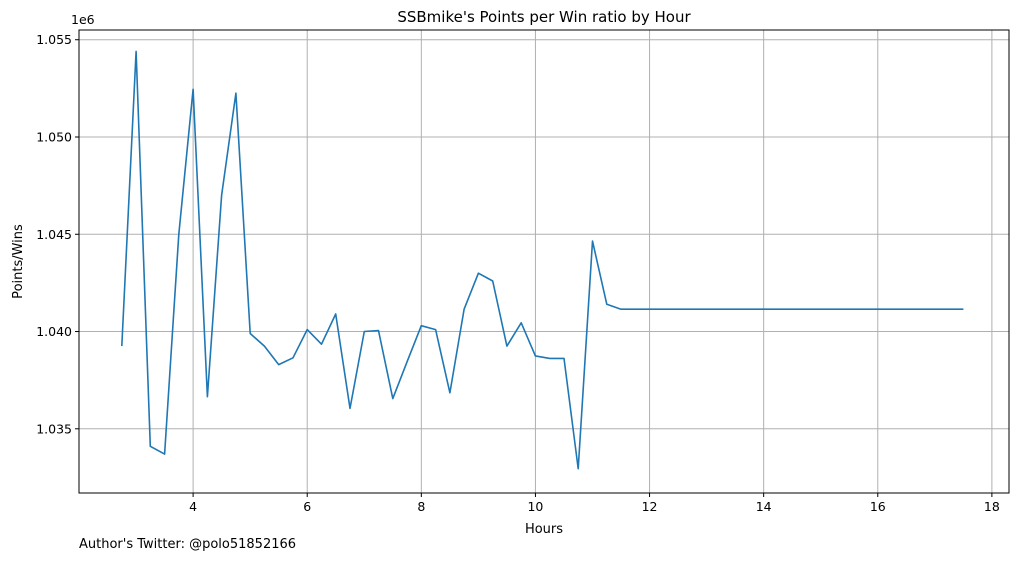 The image size is (1019, 562). What do you see at coordinates (878, 506) in the screenshot?
I see `x-tick-label: 16` at bounding box center [878, 506].